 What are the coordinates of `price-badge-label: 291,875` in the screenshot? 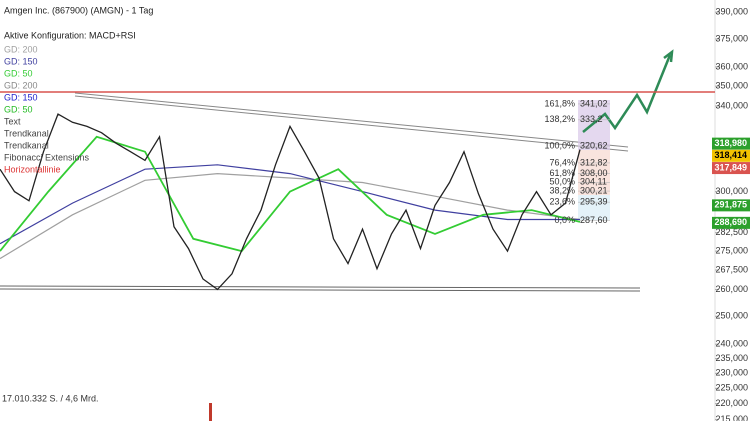 It's located at (730, 205).